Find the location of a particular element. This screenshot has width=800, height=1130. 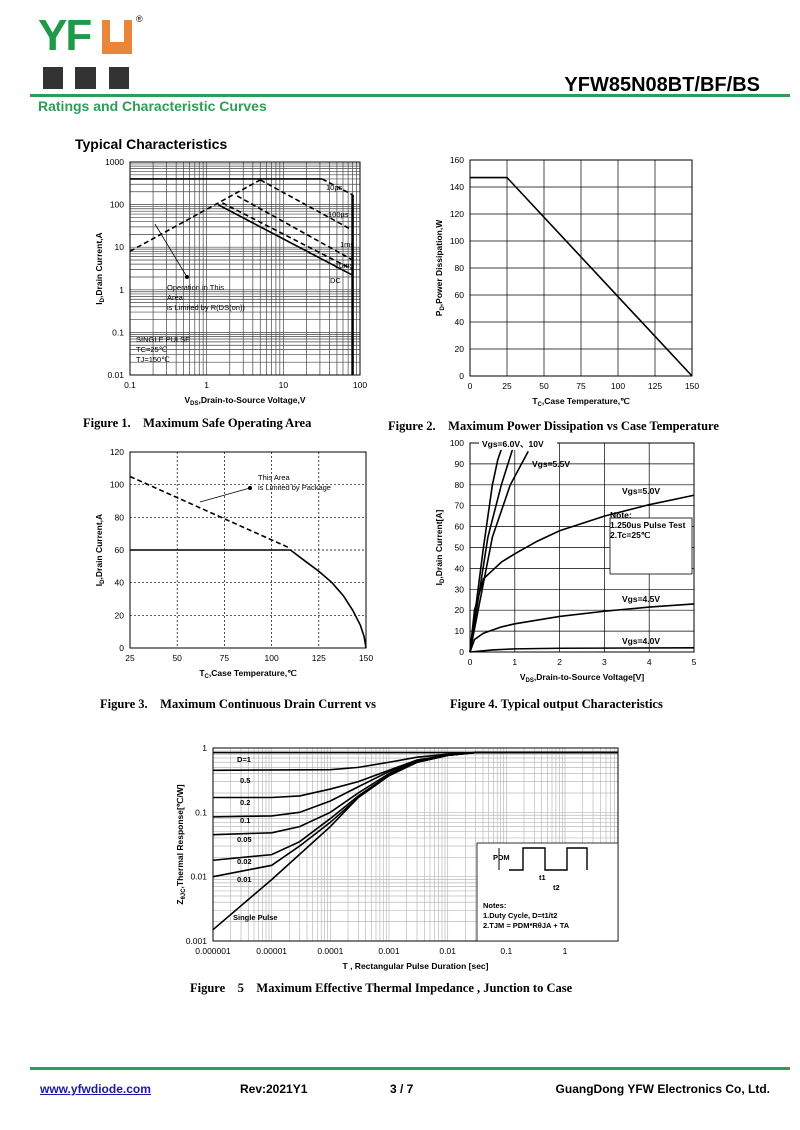

label-rest: ,Thermal Response[℃/W] is located at coordinates (180, 836).